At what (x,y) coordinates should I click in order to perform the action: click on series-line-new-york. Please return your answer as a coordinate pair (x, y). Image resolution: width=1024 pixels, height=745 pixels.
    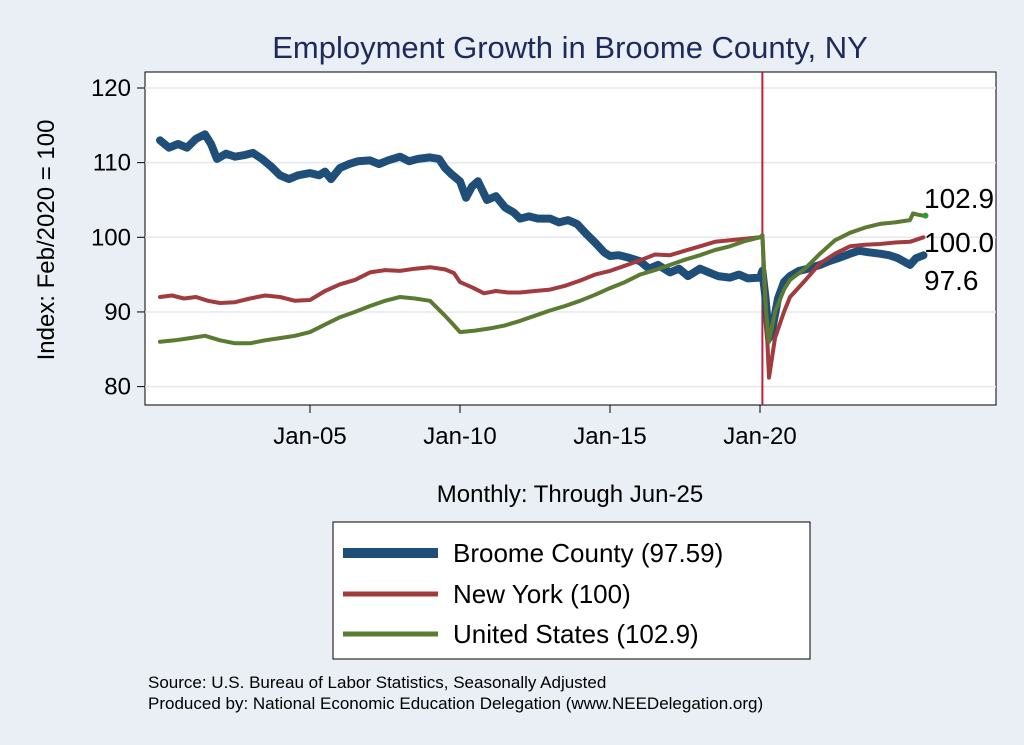
    Looking at the image, I should click on (542, 306).